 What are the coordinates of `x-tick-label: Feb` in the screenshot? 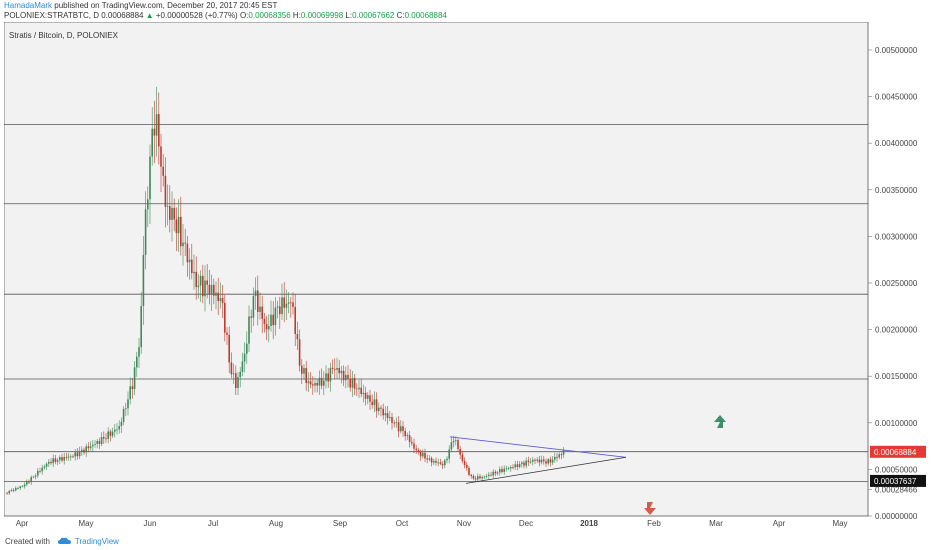 It's located at (654, 523).